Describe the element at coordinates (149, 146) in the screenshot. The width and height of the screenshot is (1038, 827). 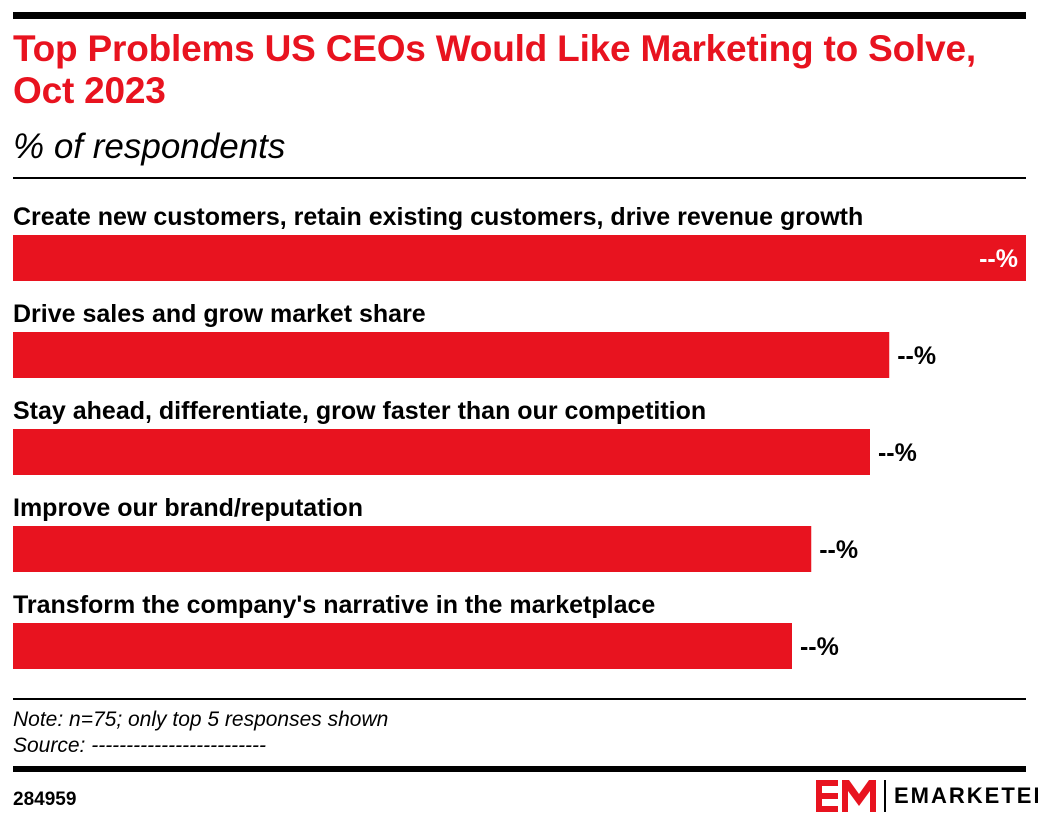
I see `chart-subtitle: % of respondents` at that location.